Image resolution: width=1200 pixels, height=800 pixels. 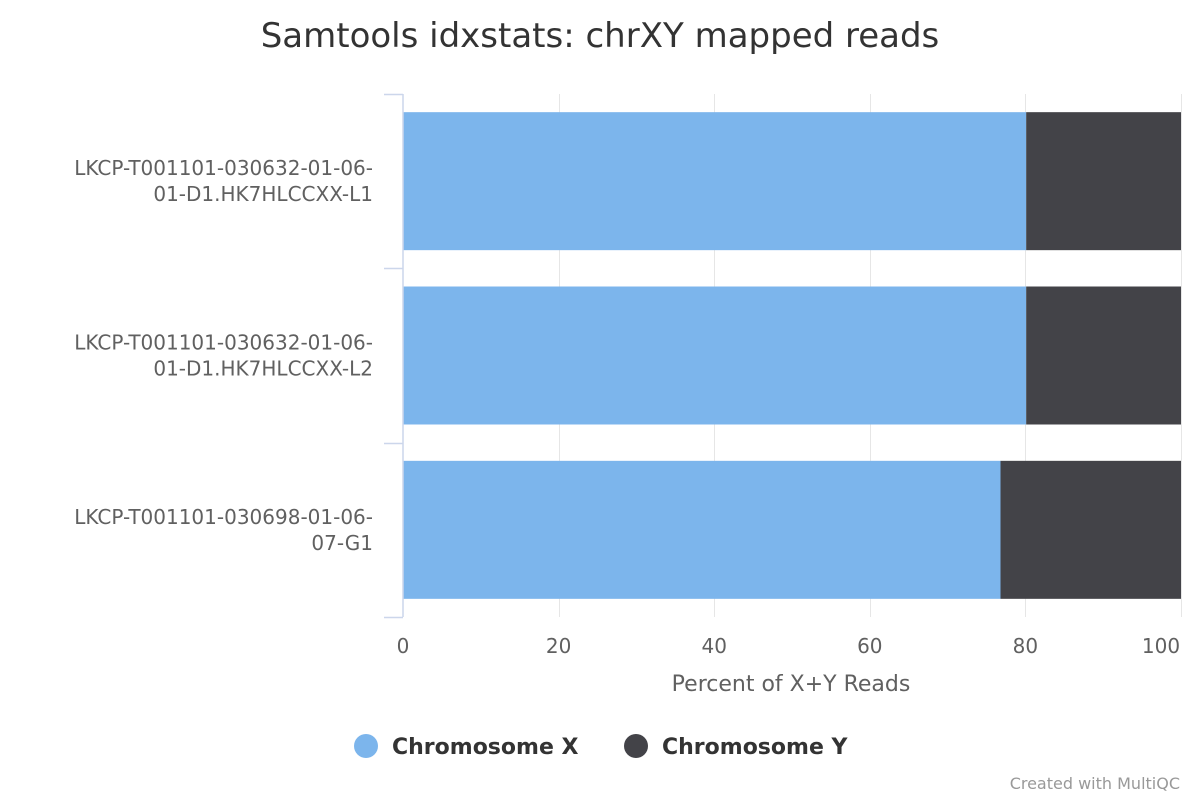 What do you see at coordinates (223, 530) in the screenshot?
I see `category-label: LKCP-T001101-030698-01-06-07-G1` at bounding box center [223, 530].